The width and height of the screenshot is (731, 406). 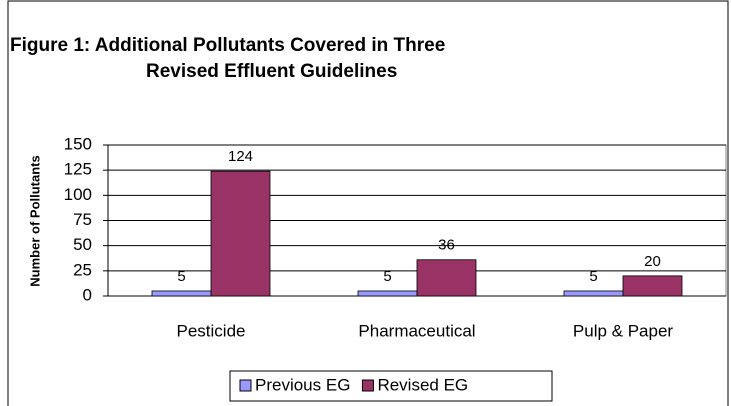 What do you see at coordinates (302, 384) in the screenshot?
I see `legend-label: Previous EG` at bounding box center [302, 384].